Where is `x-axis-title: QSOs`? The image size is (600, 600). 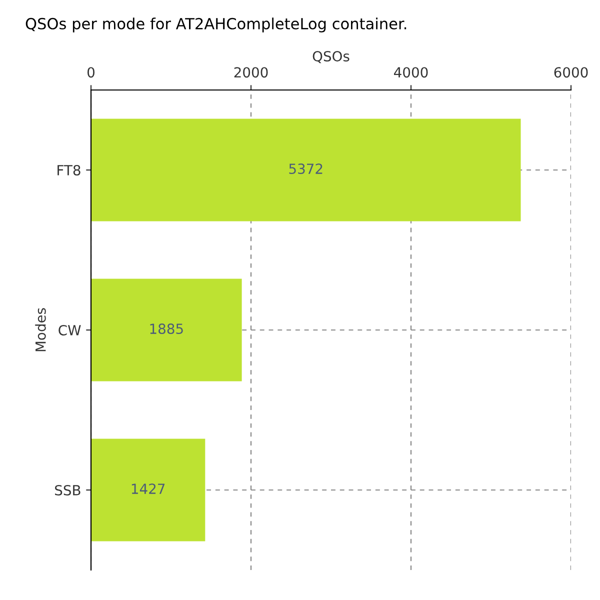
x-axis-title: QSOs is located at coordinates (331, 57).